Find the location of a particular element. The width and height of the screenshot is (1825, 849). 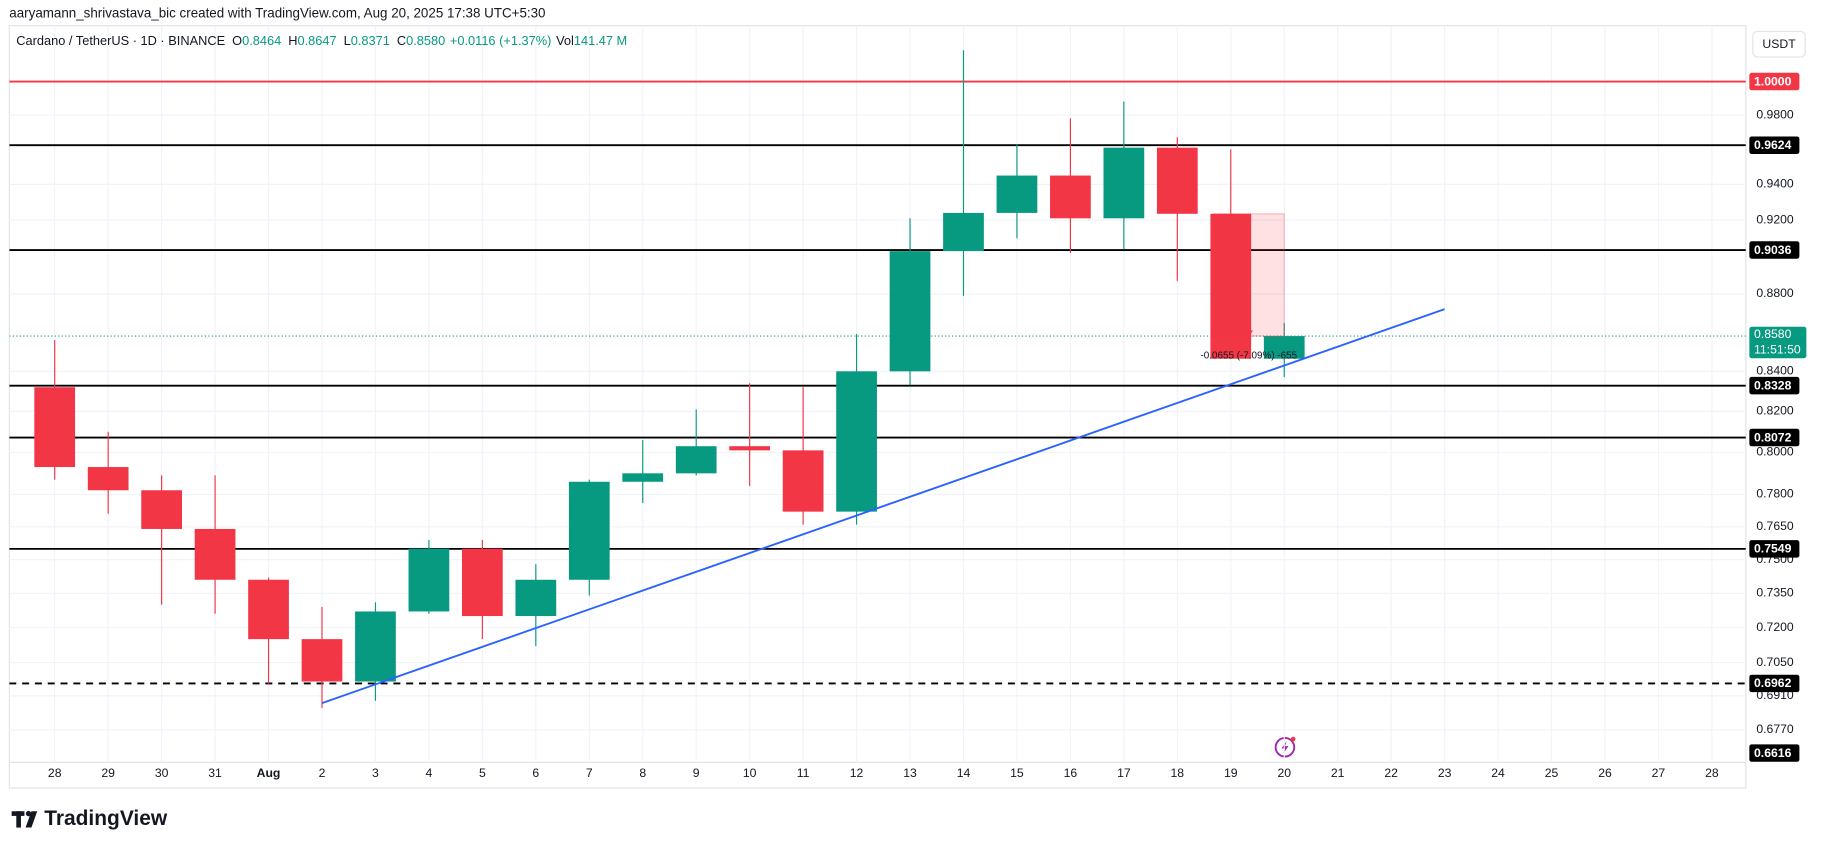

currency-label: USDT is located at coordinates (1779, 44).